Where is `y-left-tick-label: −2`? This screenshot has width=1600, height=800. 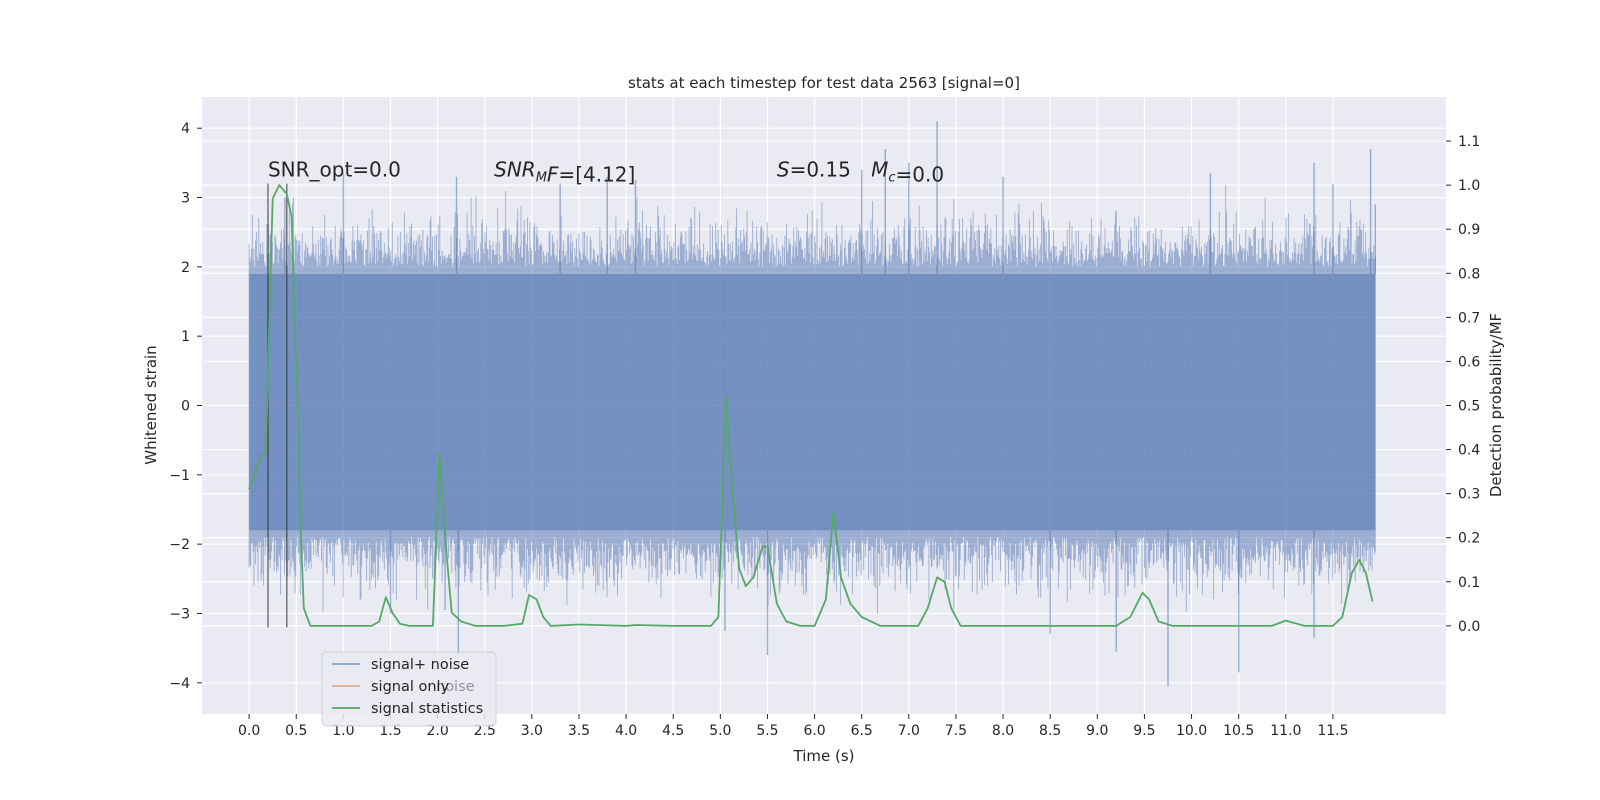
y-left-tick-label: −2 is located at coordinates (179, 545).